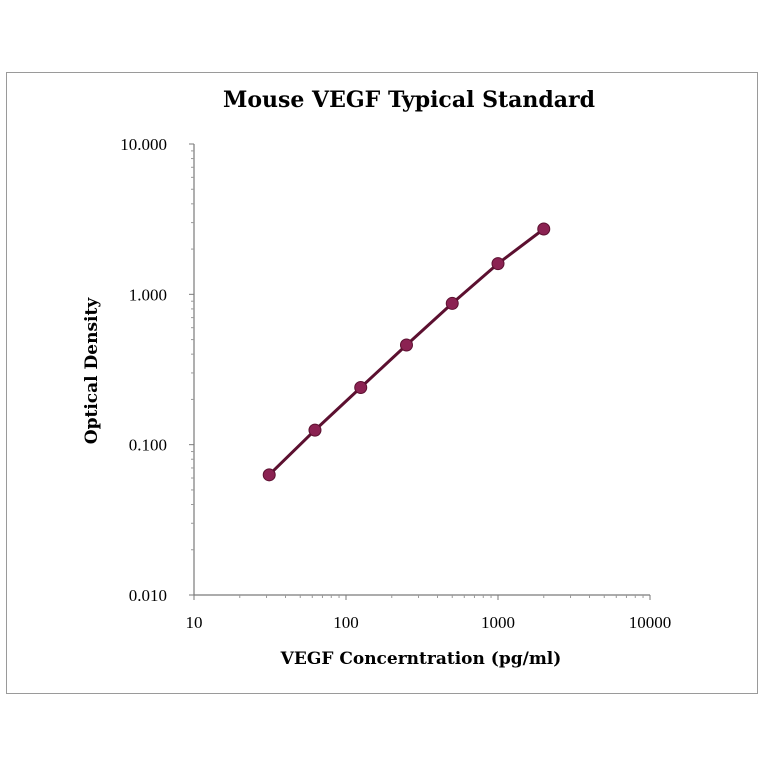 The width and height of the screenshot is (764, 764). I want to click on y-tick-label: 10.000, so click(143, 144).